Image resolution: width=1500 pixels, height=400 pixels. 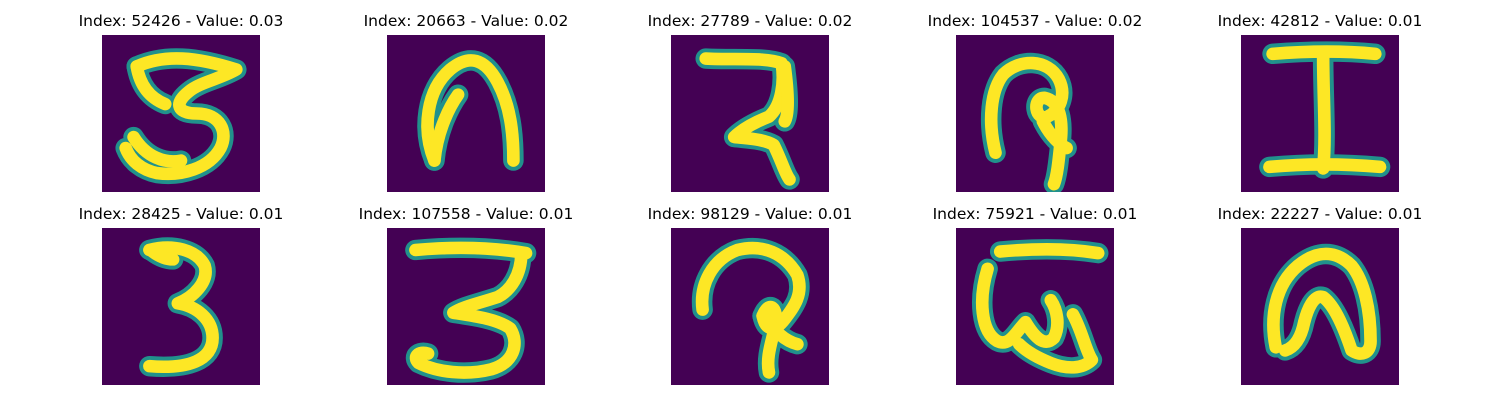 I want to click on panel-title: Index: 98129 - Value: 0.01, so click(x=750, y=214).